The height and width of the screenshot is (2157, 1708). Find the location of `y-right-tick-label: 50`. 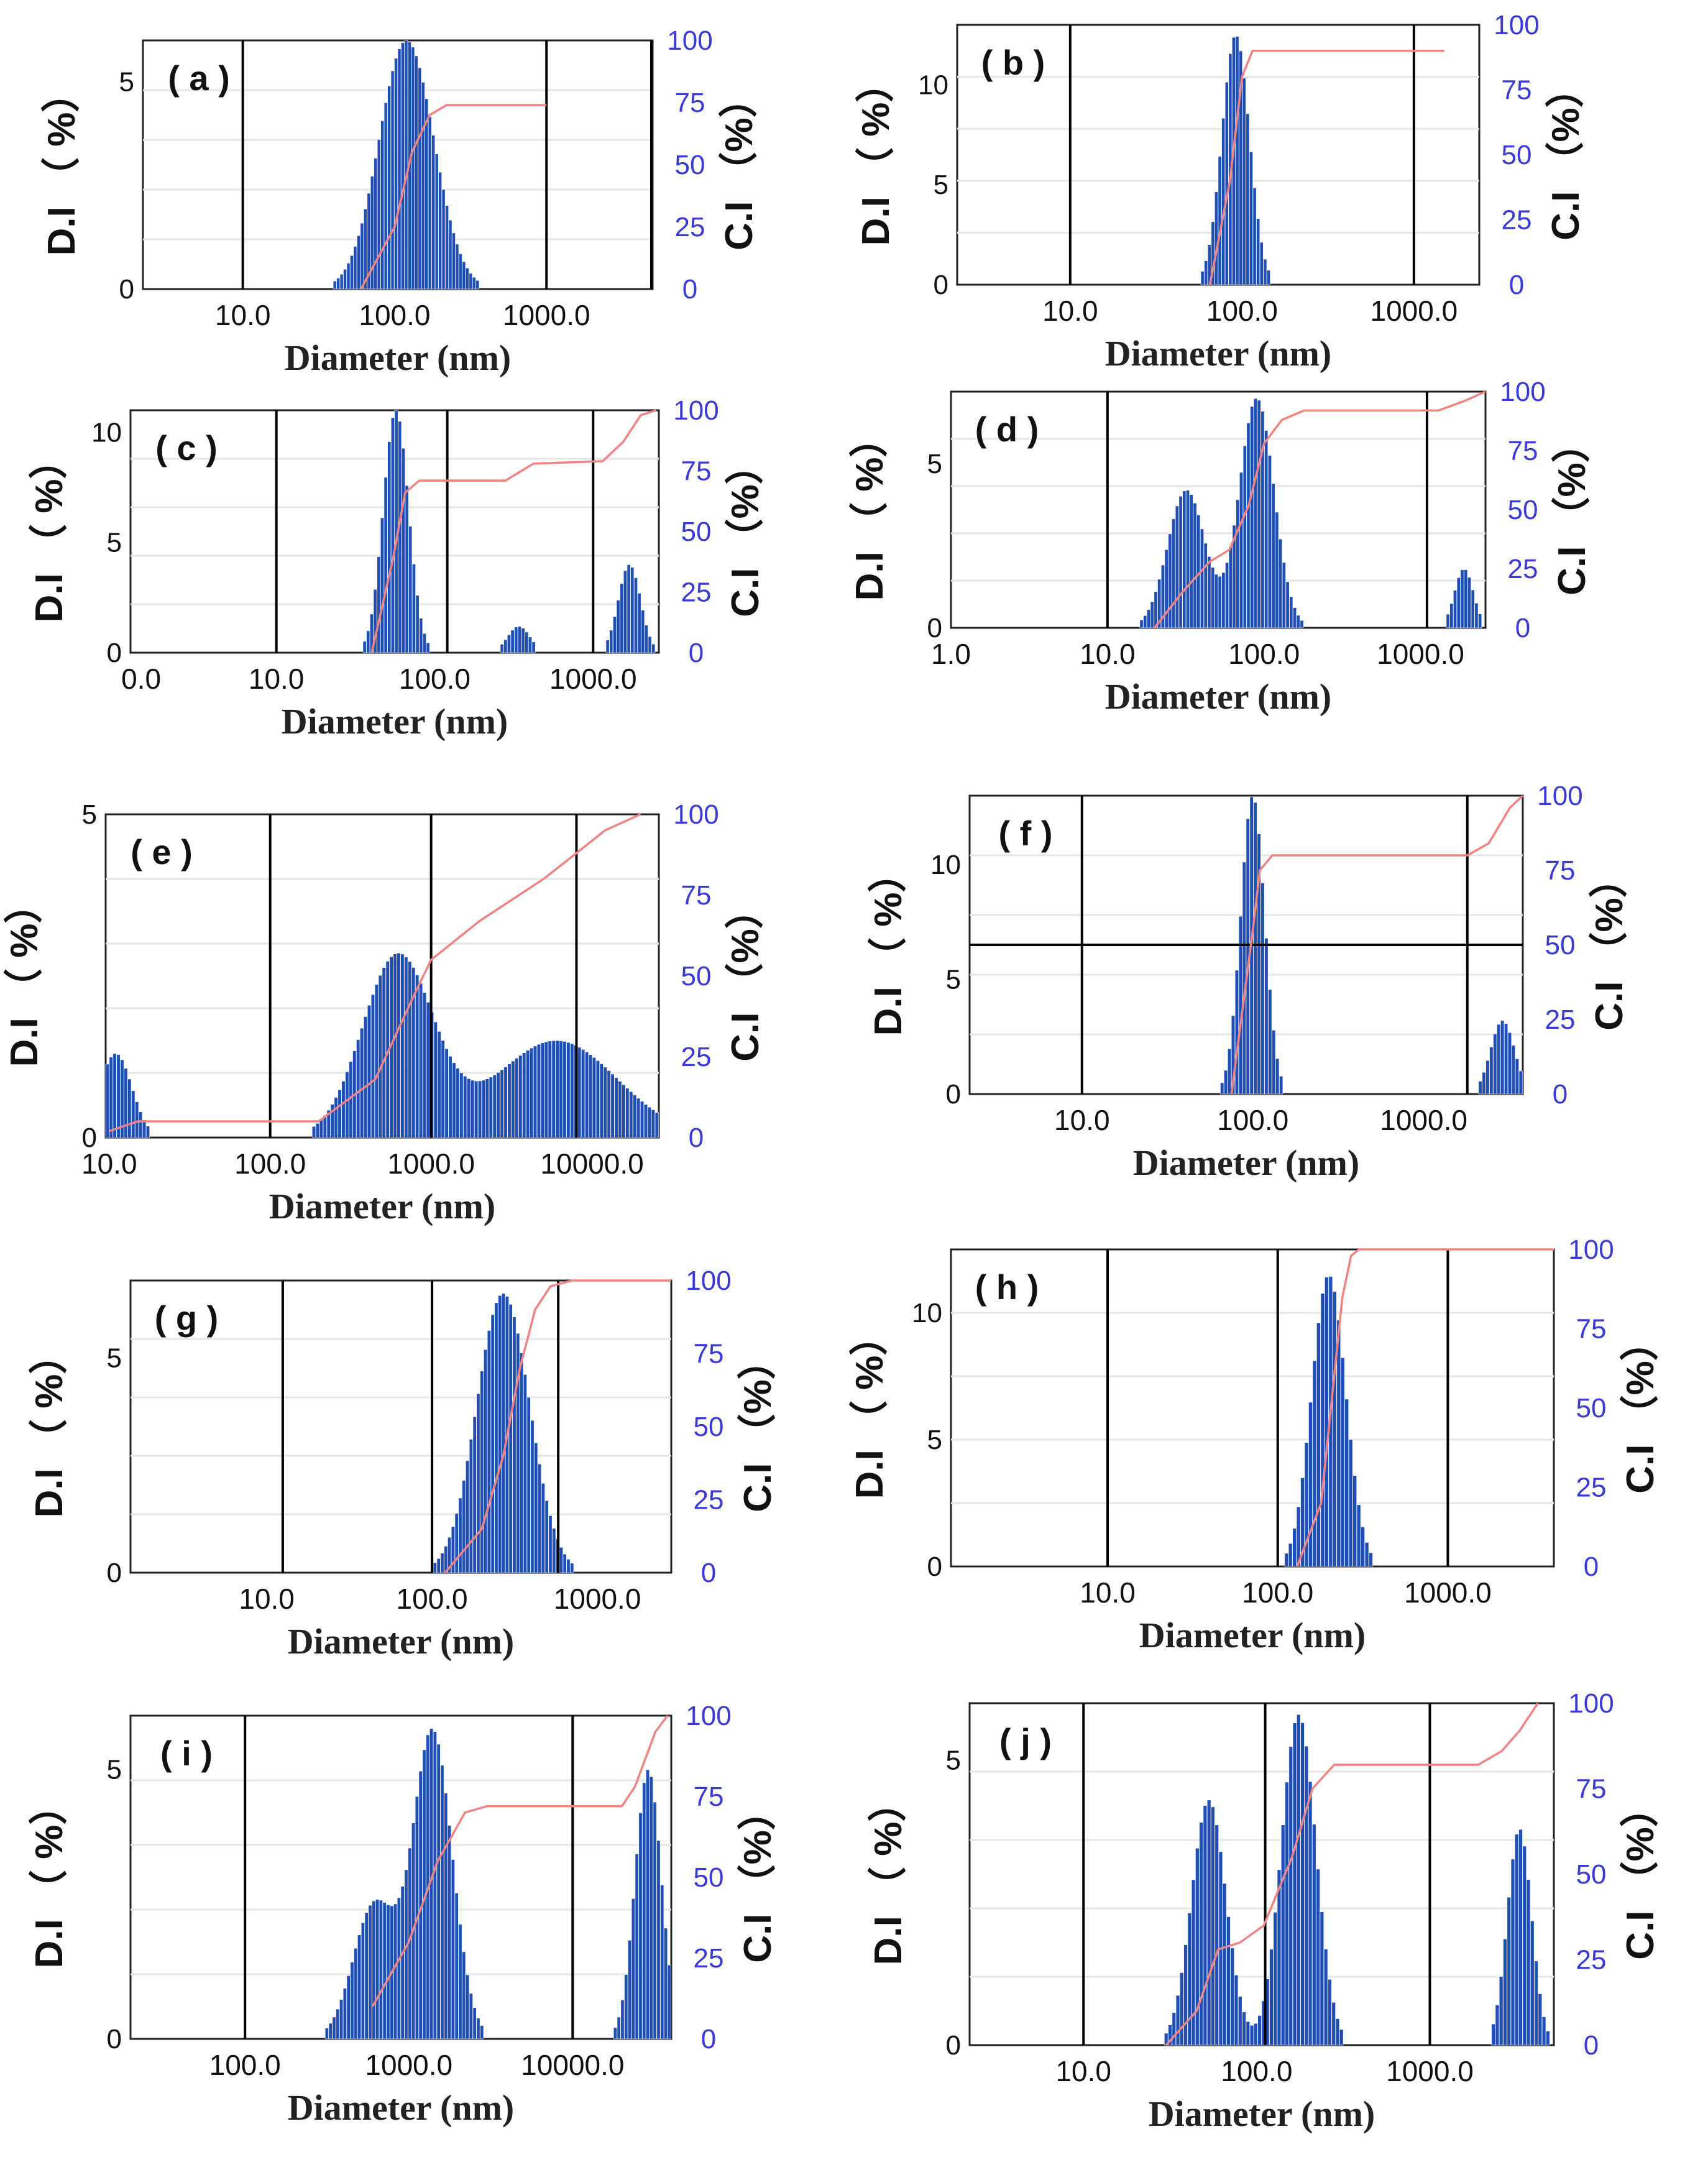

y-right-tick-label: 50 is located at coordinates (709, 1427).